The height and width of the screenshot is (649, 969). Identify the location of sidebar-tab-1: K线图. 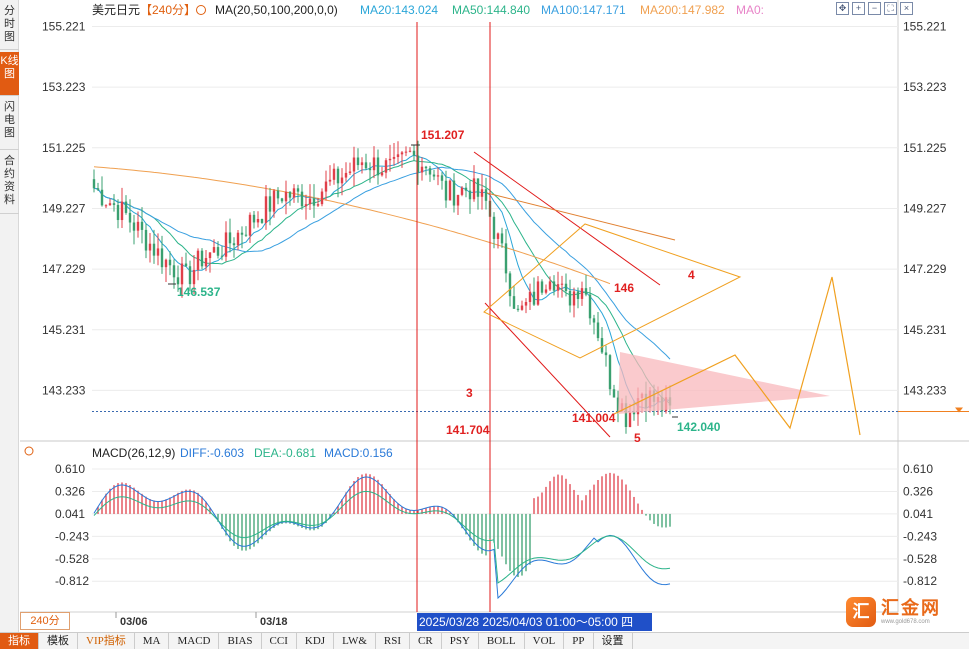
(9, 74).